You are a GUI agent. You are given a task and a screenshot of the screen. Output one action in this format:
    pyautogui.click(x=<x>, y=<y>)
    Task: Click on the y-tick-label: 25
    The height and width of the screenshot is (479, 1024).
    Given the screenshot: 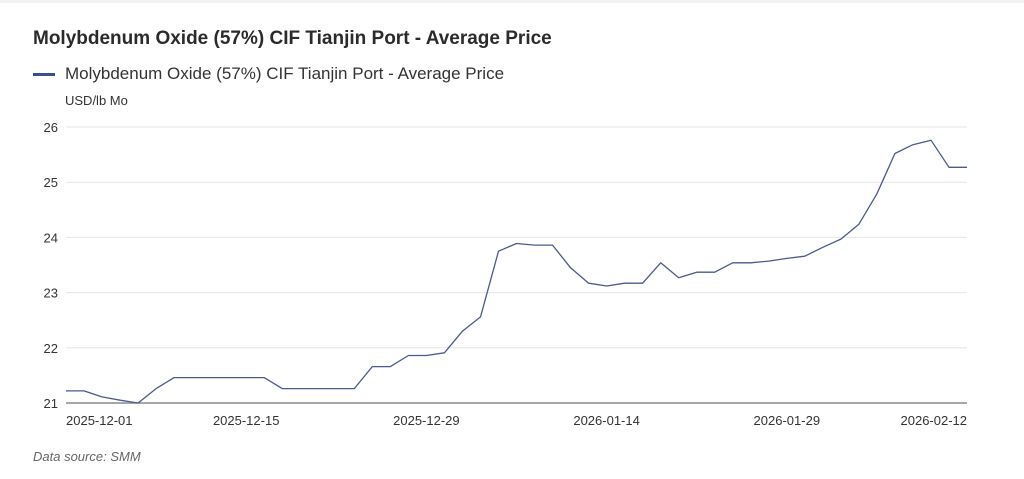 What is the action you would take?
    pyautogui.click(x=51, y=182)
    